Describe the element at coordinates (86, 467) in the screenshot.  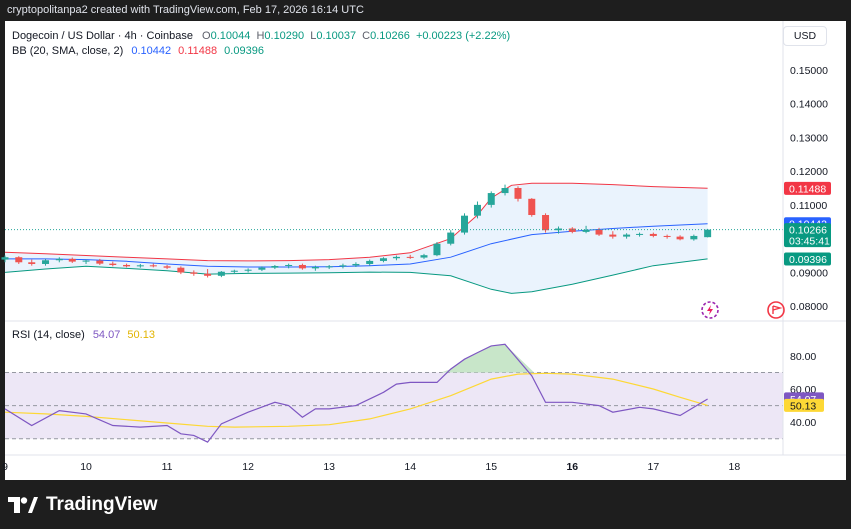
I see `time-tick-label: 10` at that location.